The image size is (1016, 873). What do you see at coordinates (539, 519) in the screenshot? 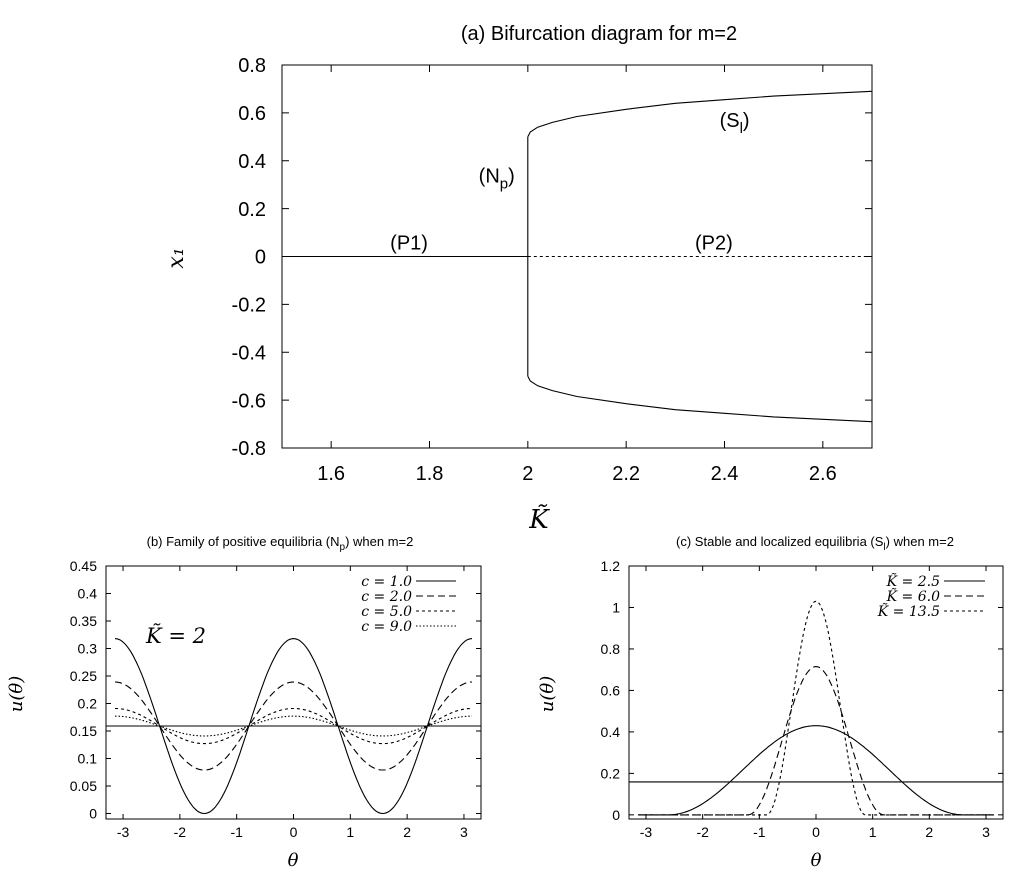
I see `chart-a-x-label: K̃` at bounding box center [539, 519].